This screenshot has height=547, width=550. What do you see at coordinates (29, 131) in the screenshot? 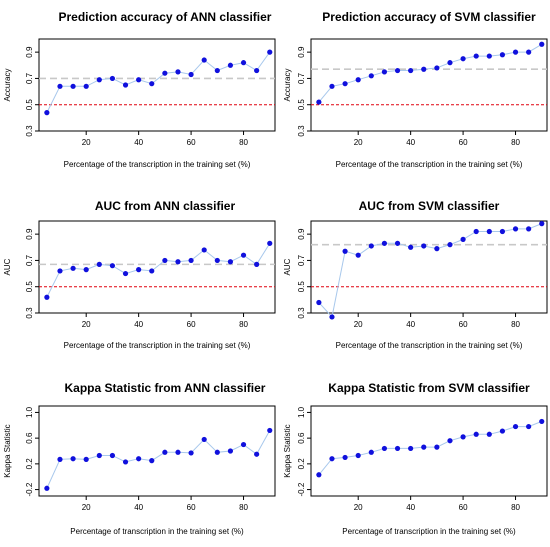
I see `y-tick-label: 0.3` at bounding box center [29, 131].